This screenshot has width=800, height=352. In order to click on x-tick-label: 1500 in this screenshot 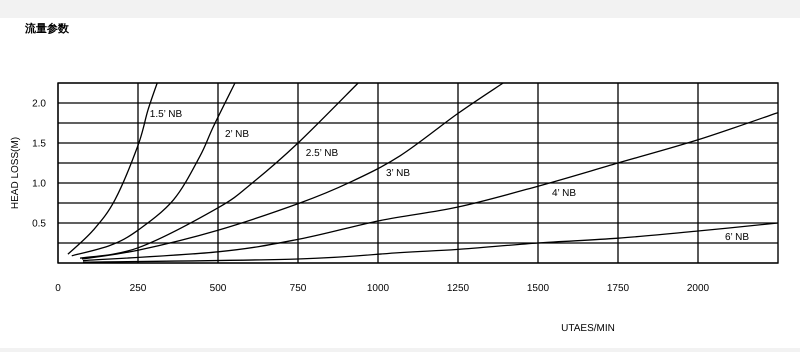, I will do `click(538, 288)`.